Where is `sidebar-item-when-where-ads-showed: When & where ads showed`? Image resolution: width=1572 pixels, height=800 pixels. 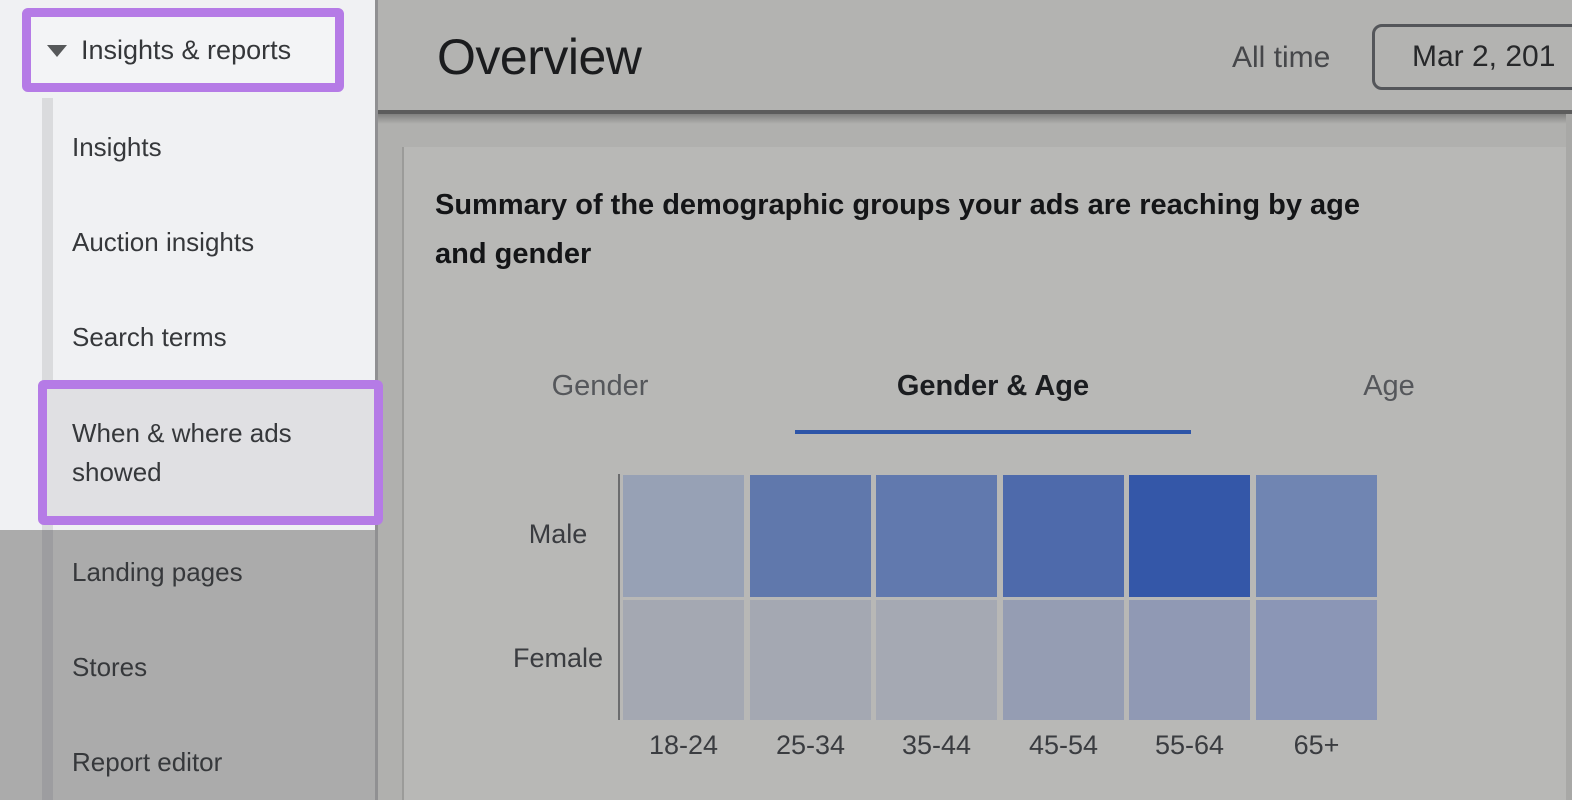
sidebar-item-when-where-ads-showed: When & where ads showed is located at coordinates (182, 452).